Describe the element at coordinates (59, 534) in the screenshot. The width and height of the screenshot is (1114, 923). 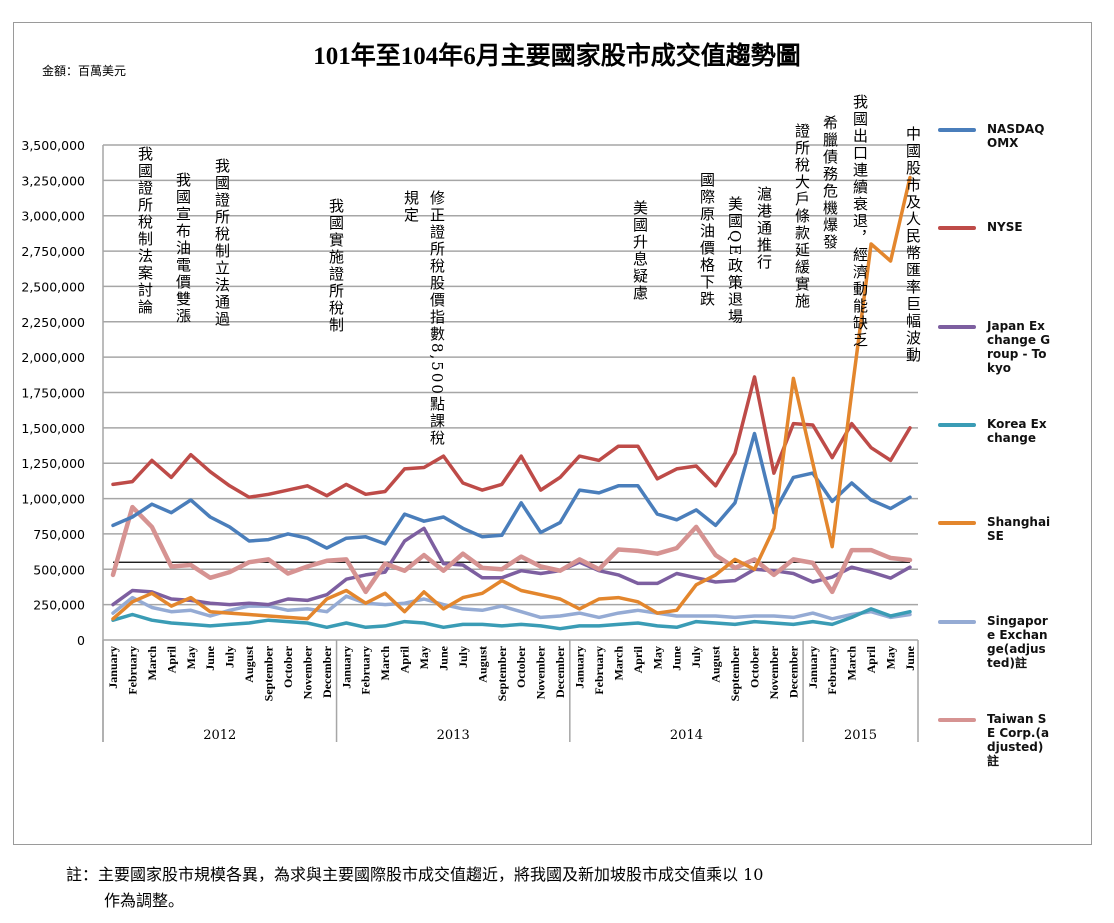
I see `y-tick-label: 750,000` at that location.